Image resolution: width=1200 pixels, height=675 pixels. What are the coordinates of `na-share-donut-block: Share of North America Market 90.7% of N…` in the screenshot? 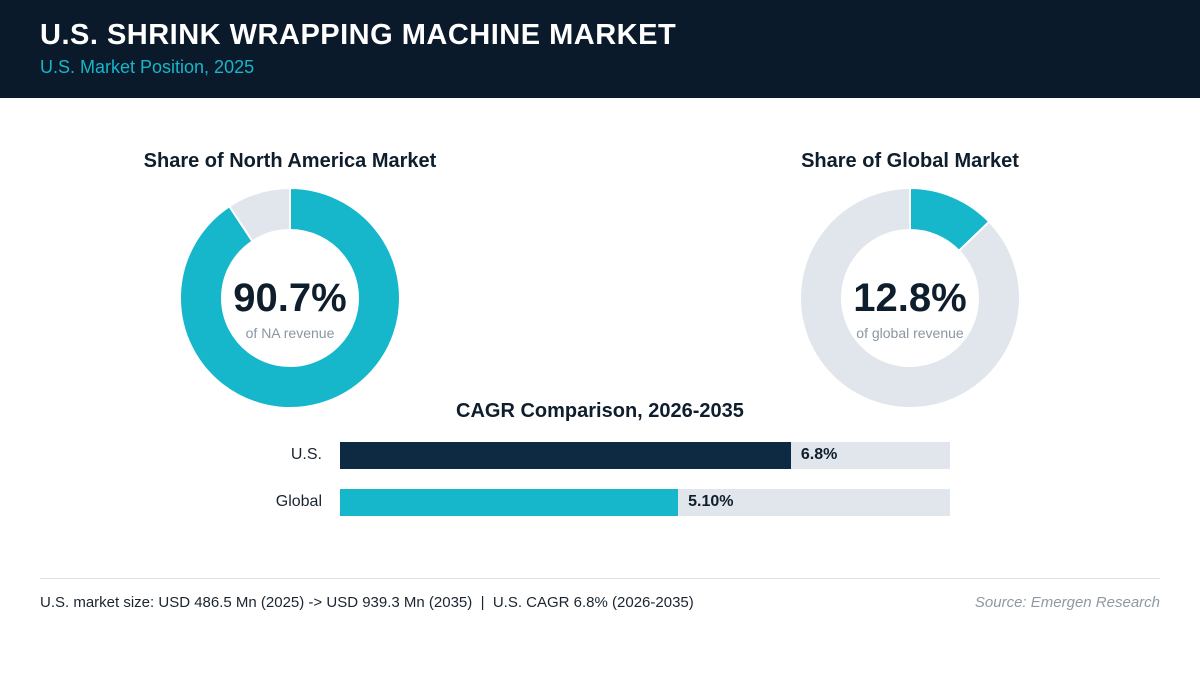 It's located at (290, 285).